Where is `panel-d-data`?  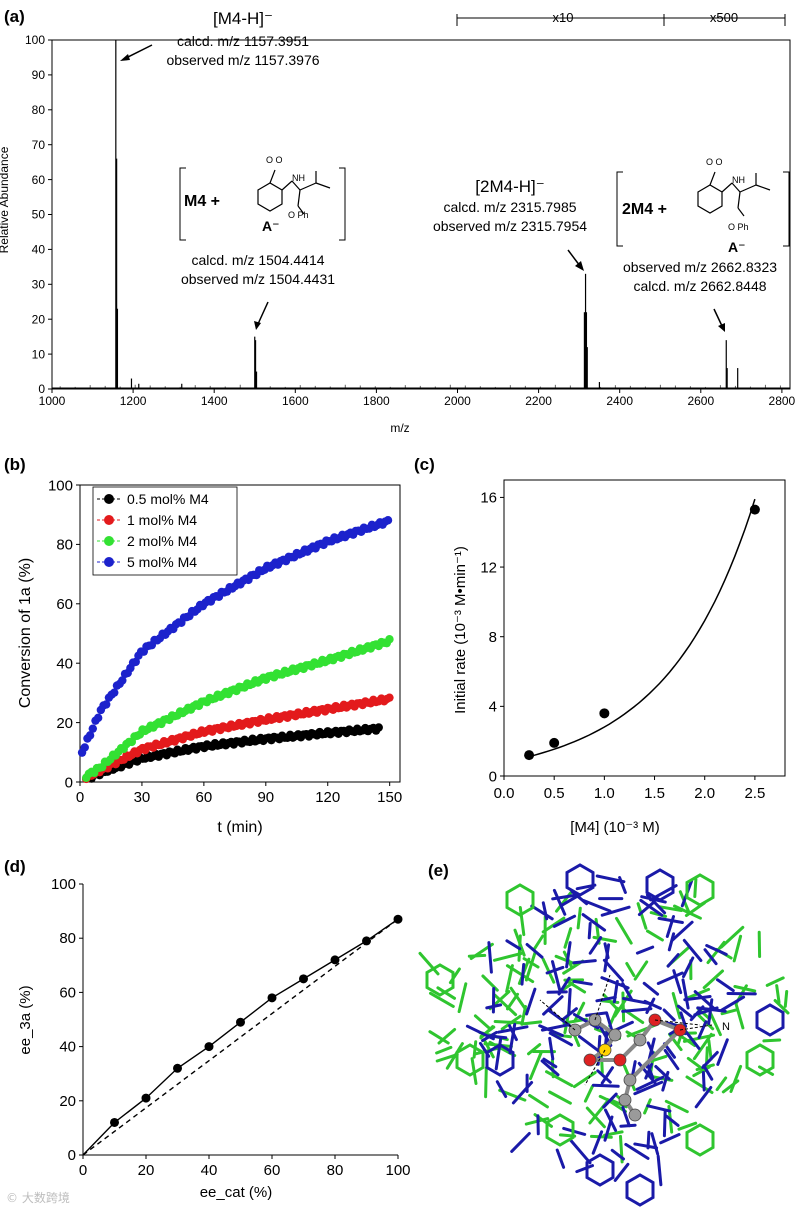 panel-d-data is located at coordinates (243, 1035).